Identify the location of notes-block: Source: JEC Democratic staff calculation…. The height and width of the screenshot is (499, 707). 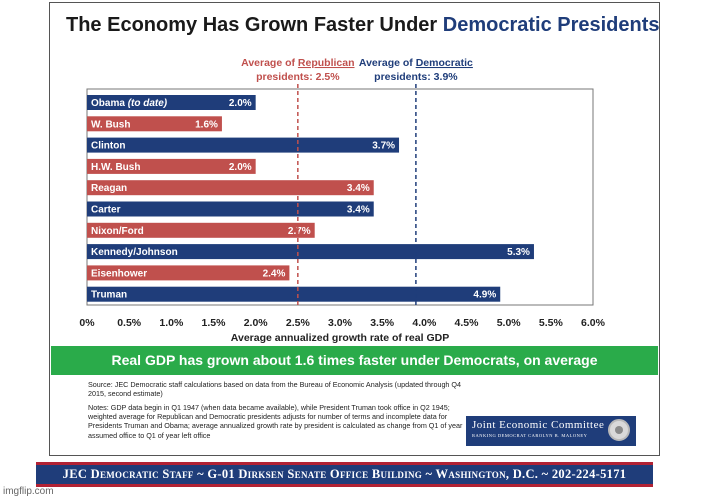
(278, 412).